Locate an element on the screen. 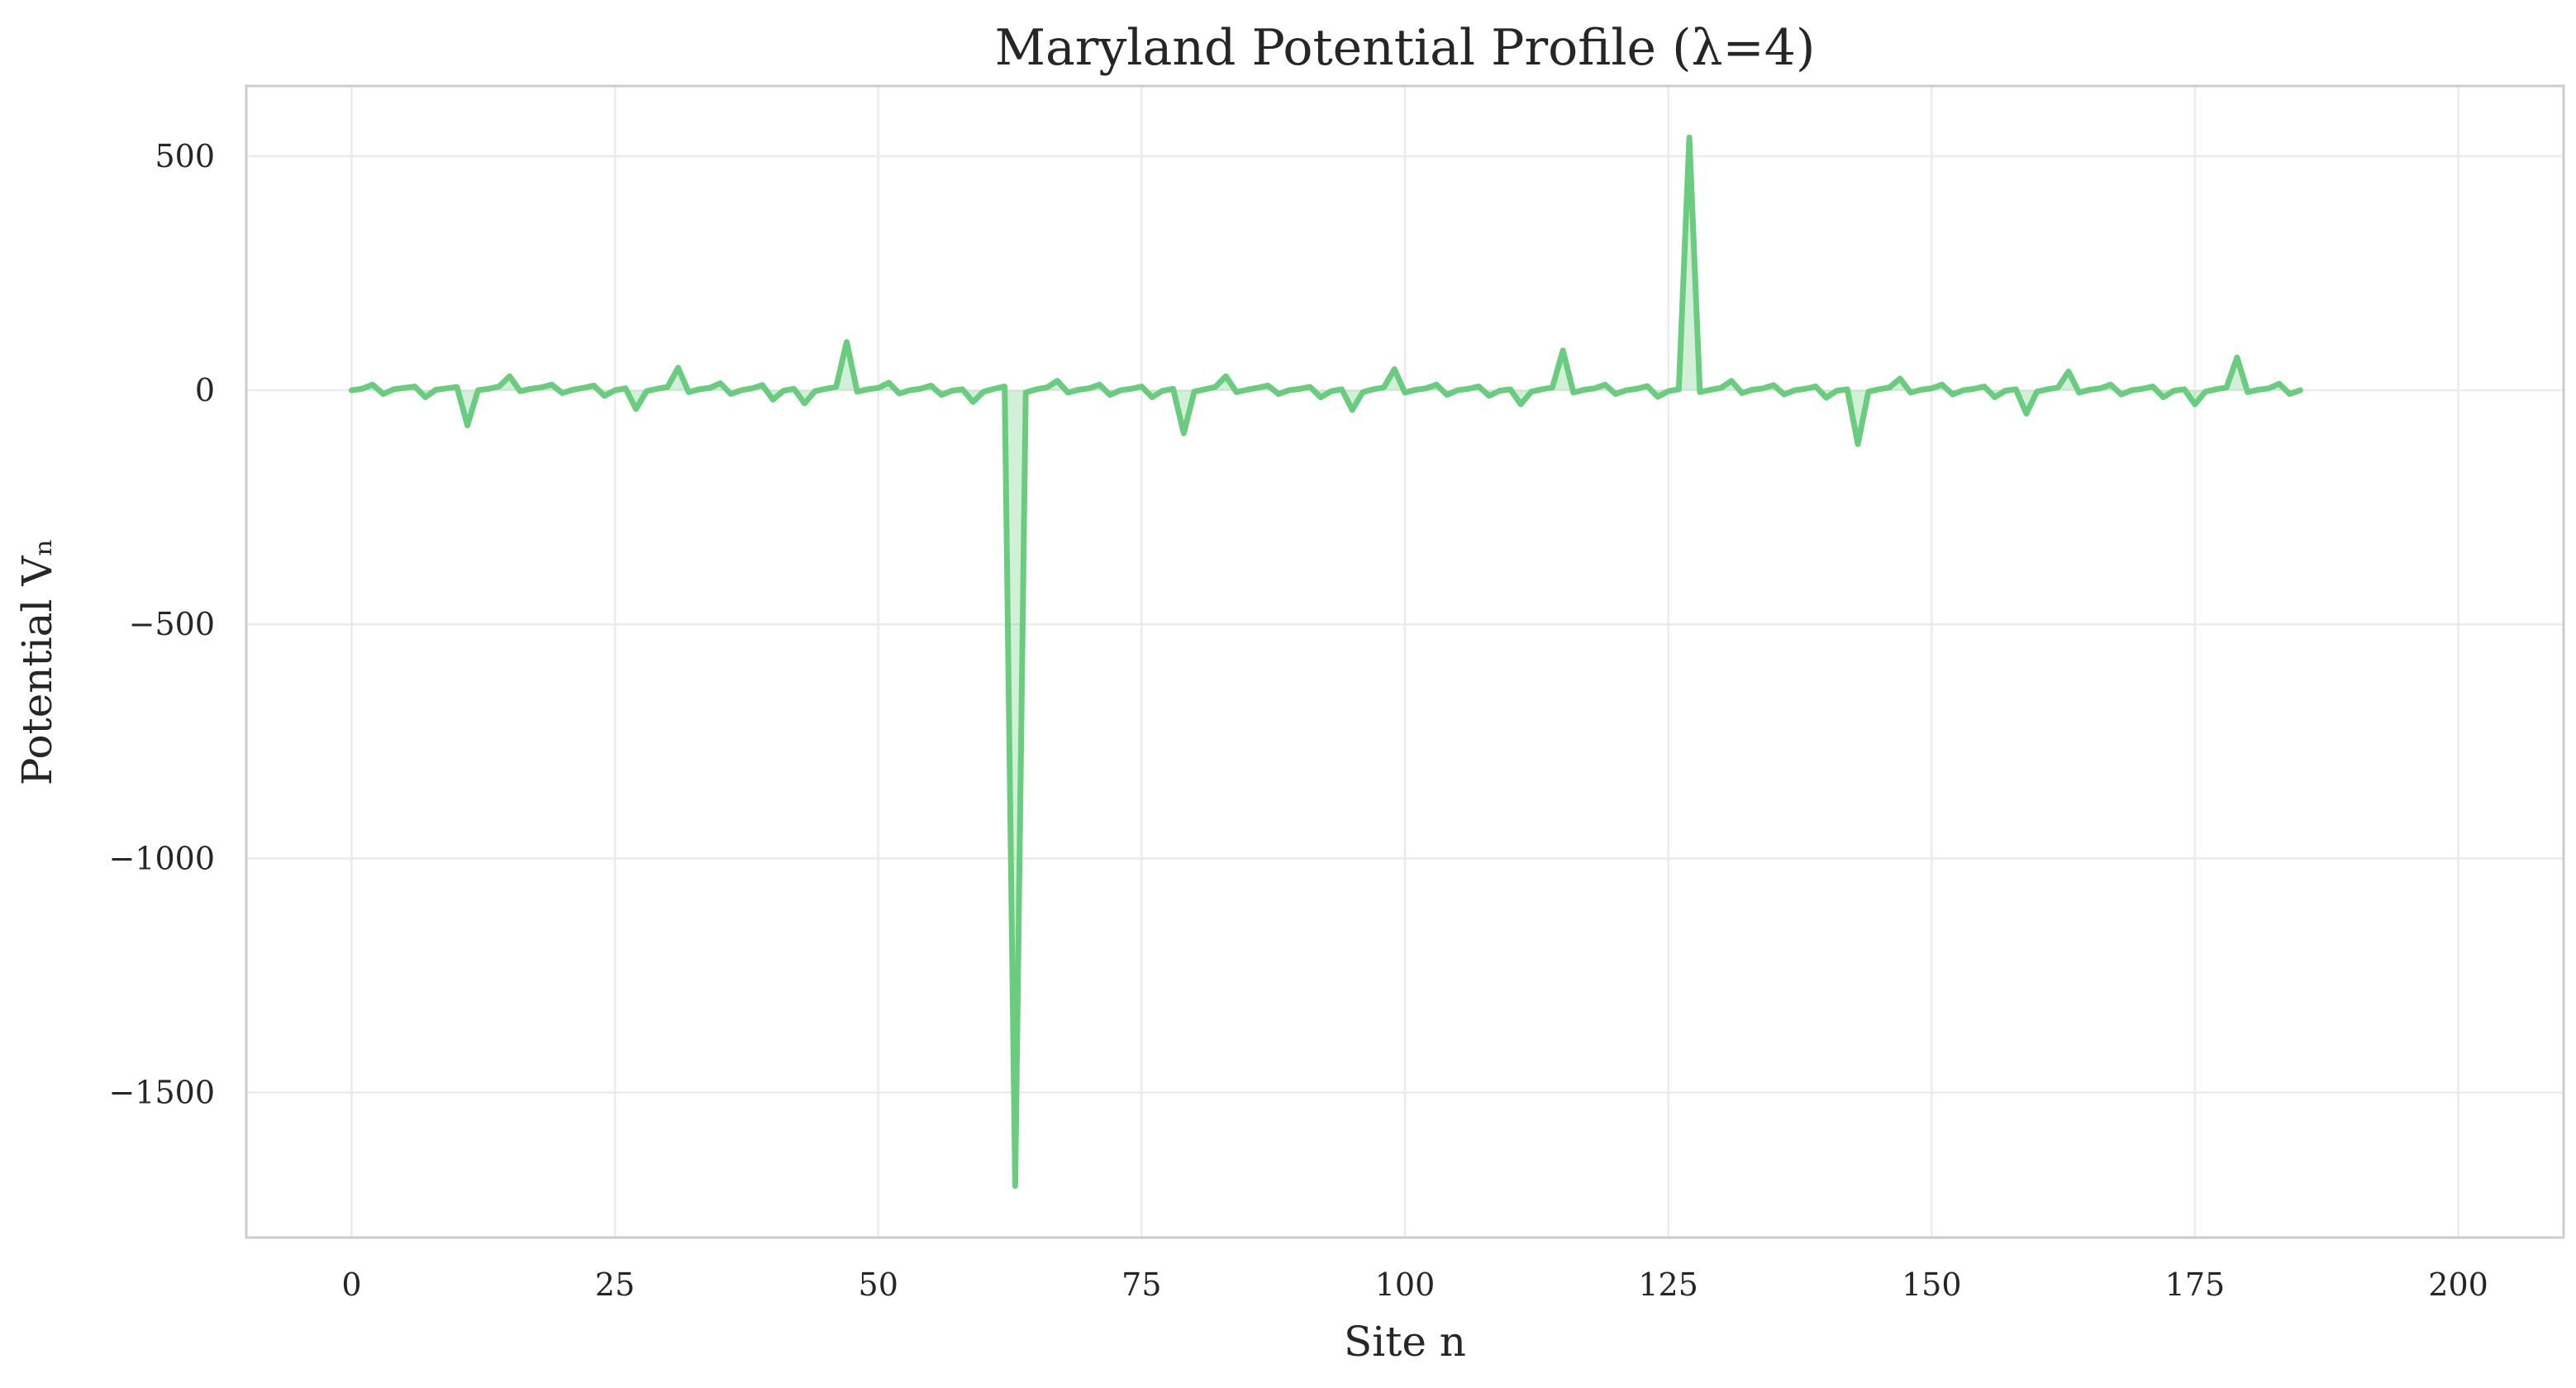 This screenshot has width=2576, height=1388. x-tick-label: 125 is located at coordinates (1668, 1284).